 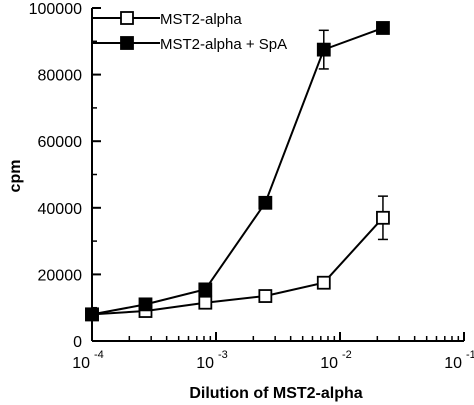 I want to click on x-axis-title: Dilution of MST2-alpha, so click(x=275, y=393).